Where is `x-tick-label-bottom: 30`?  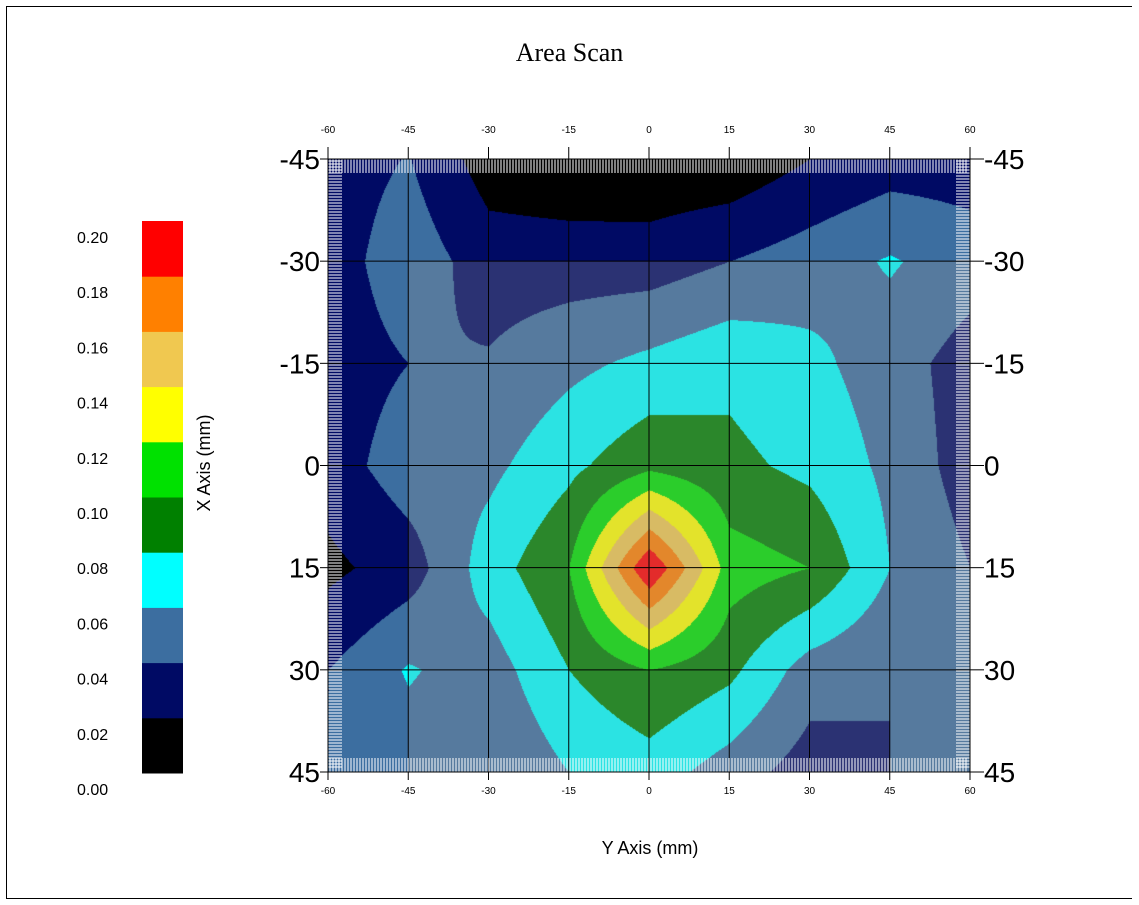 x-tick-label-bottom: 30 is located at coordinates (810, 791).